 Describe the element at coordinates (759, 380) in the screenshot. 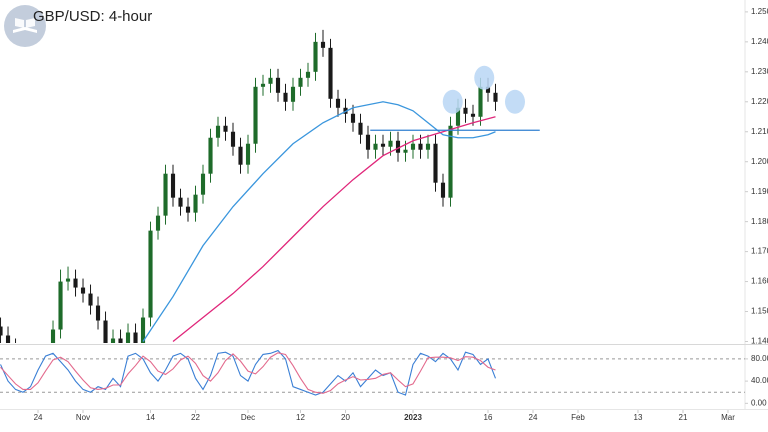

I see `y-tick-label: 40.00` at that location.